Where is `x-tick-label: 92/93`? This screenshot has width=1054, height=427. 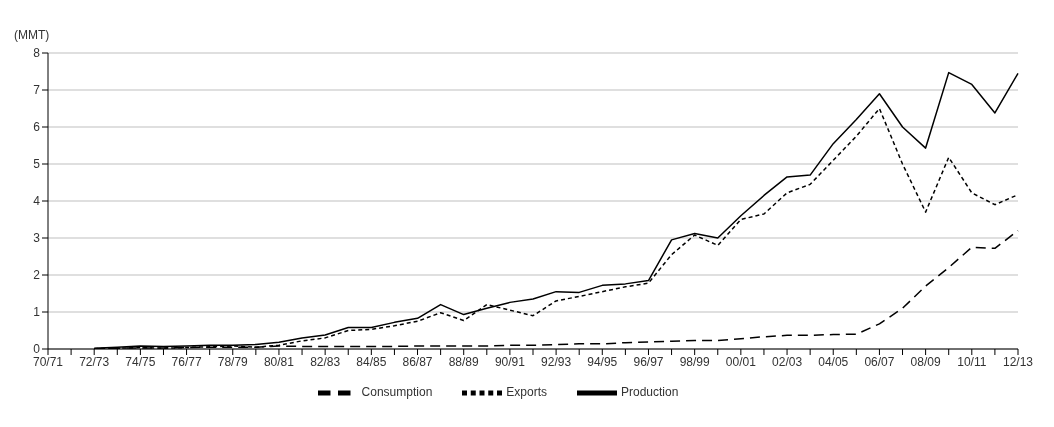 x-tick-label: 92/93 is located at coordinates (556, 361).